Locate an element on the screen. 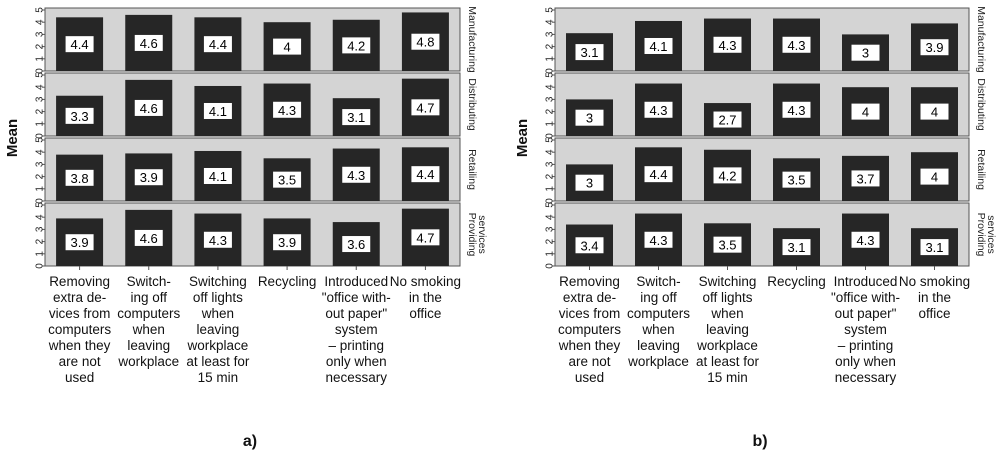  data-label: 3.7 is located at coordinates (865, 178).